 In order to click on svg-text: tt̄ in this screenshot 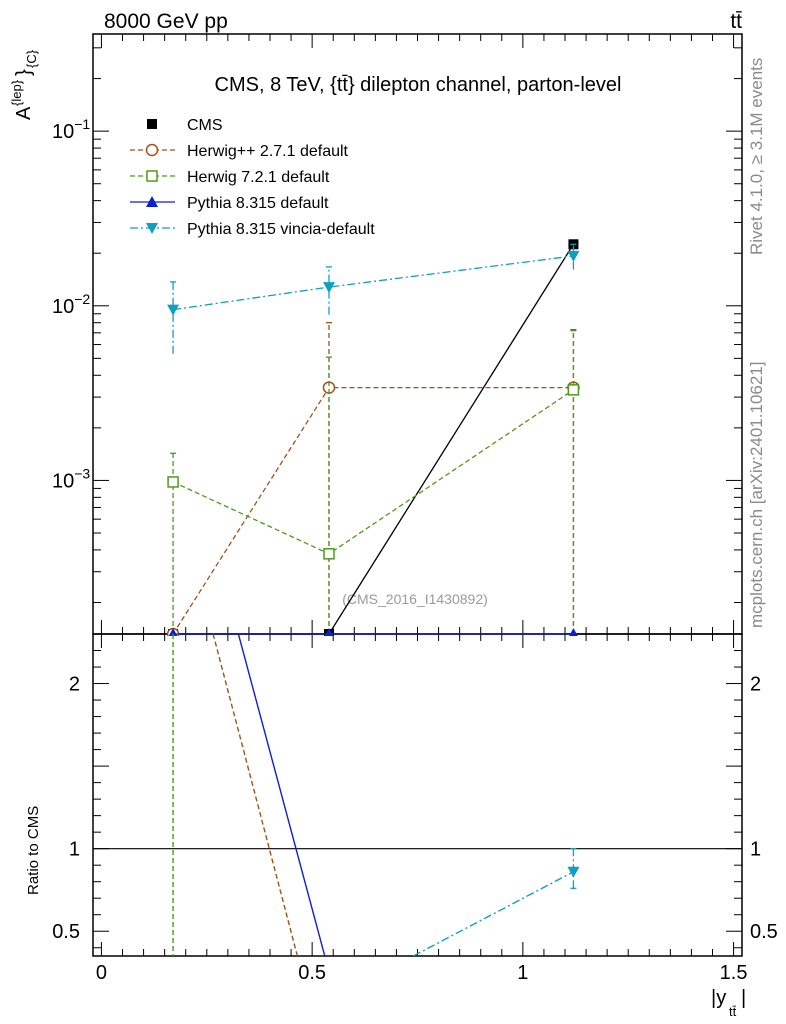, I will do `click(733, 1011)`.